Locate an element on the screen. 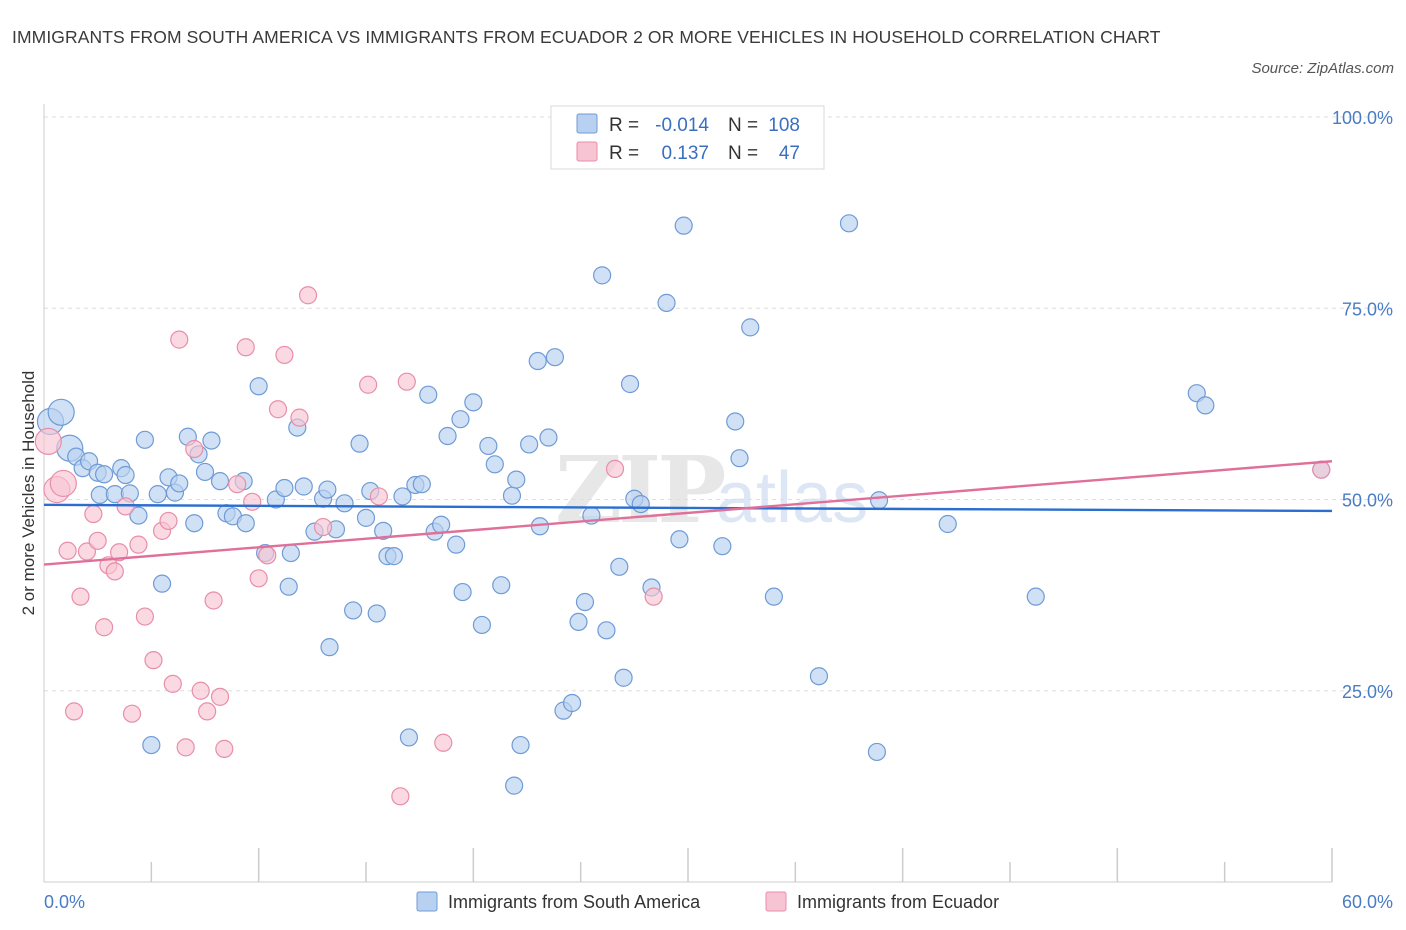 Image resolution: width=1406 pixels, height=930 pixels. y-tick-label: 25.0% is located at coordinates (1367, 692).